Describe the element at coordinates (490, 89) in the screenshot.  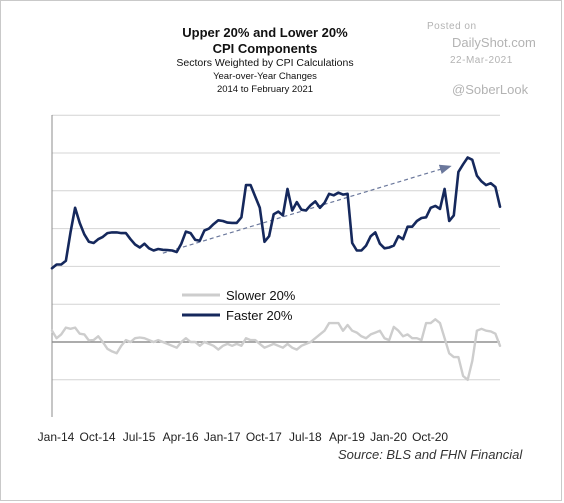
I see `watermark-handle: @SoberLook` at that location.